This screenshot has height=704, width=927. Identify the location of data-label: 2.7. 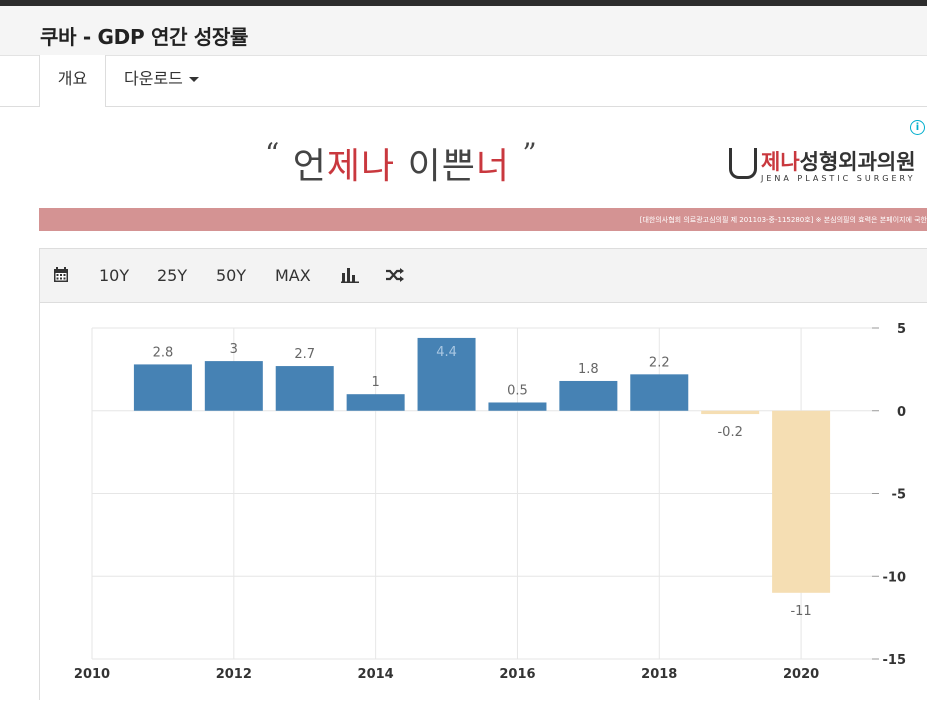
(304, 354).